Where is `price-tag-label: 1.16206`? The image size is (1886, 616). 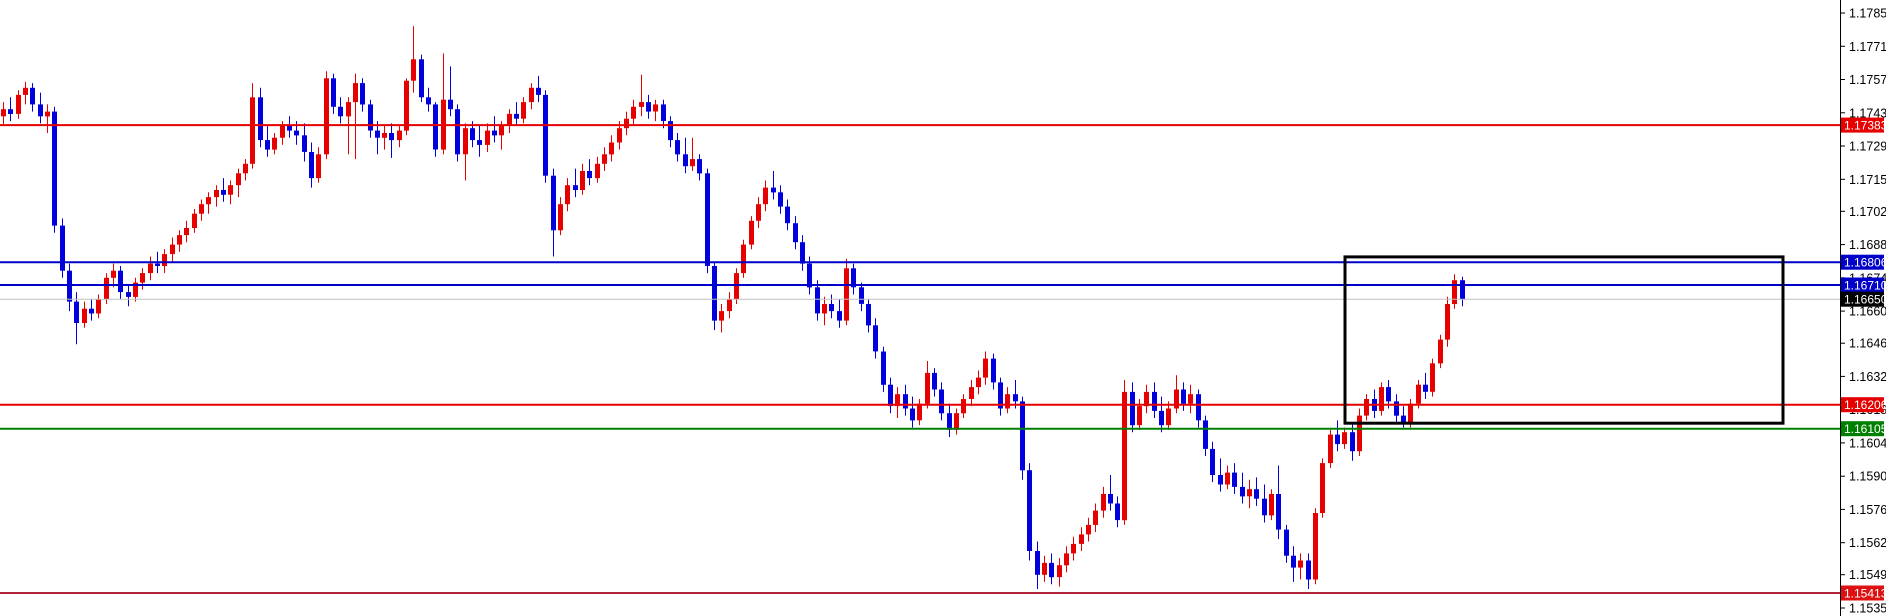 price-tag-label: 1.16206 is located at coordinates (1865, 405).